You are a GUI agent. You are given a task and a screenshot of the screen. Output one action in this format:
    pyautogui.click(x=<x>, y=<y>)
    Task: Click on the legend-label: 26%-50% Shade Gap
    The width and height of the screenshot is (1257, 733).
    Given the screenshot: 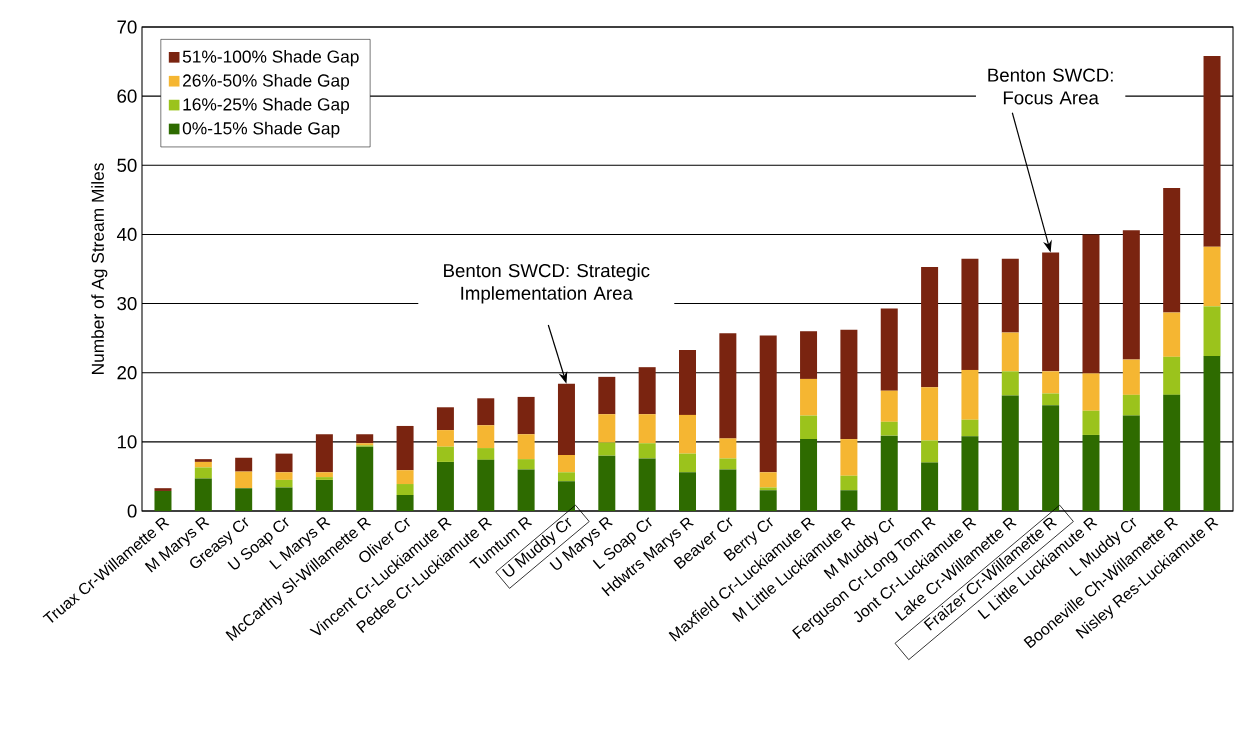 What is the action you would take?
    pyautogui.click(x=266, y=82)
    